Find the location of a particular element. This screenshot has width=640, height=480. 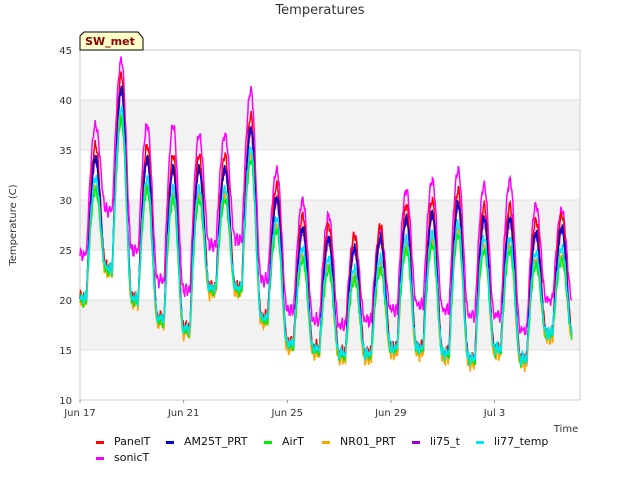

y-tick-label: 40 is located at coordinates (65, 101).